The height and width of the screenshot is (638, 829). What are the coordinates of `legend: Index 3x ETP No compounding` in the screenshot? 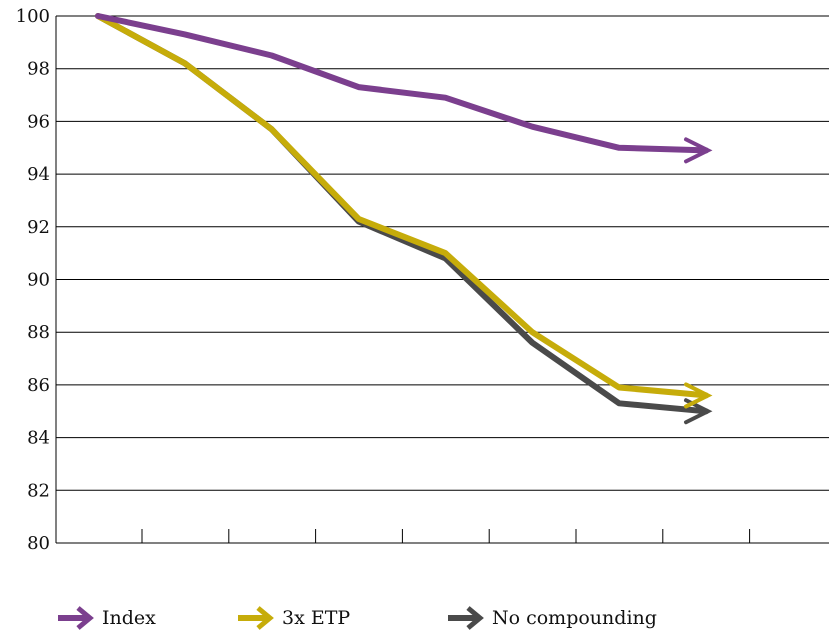 It's located at (414, 618).